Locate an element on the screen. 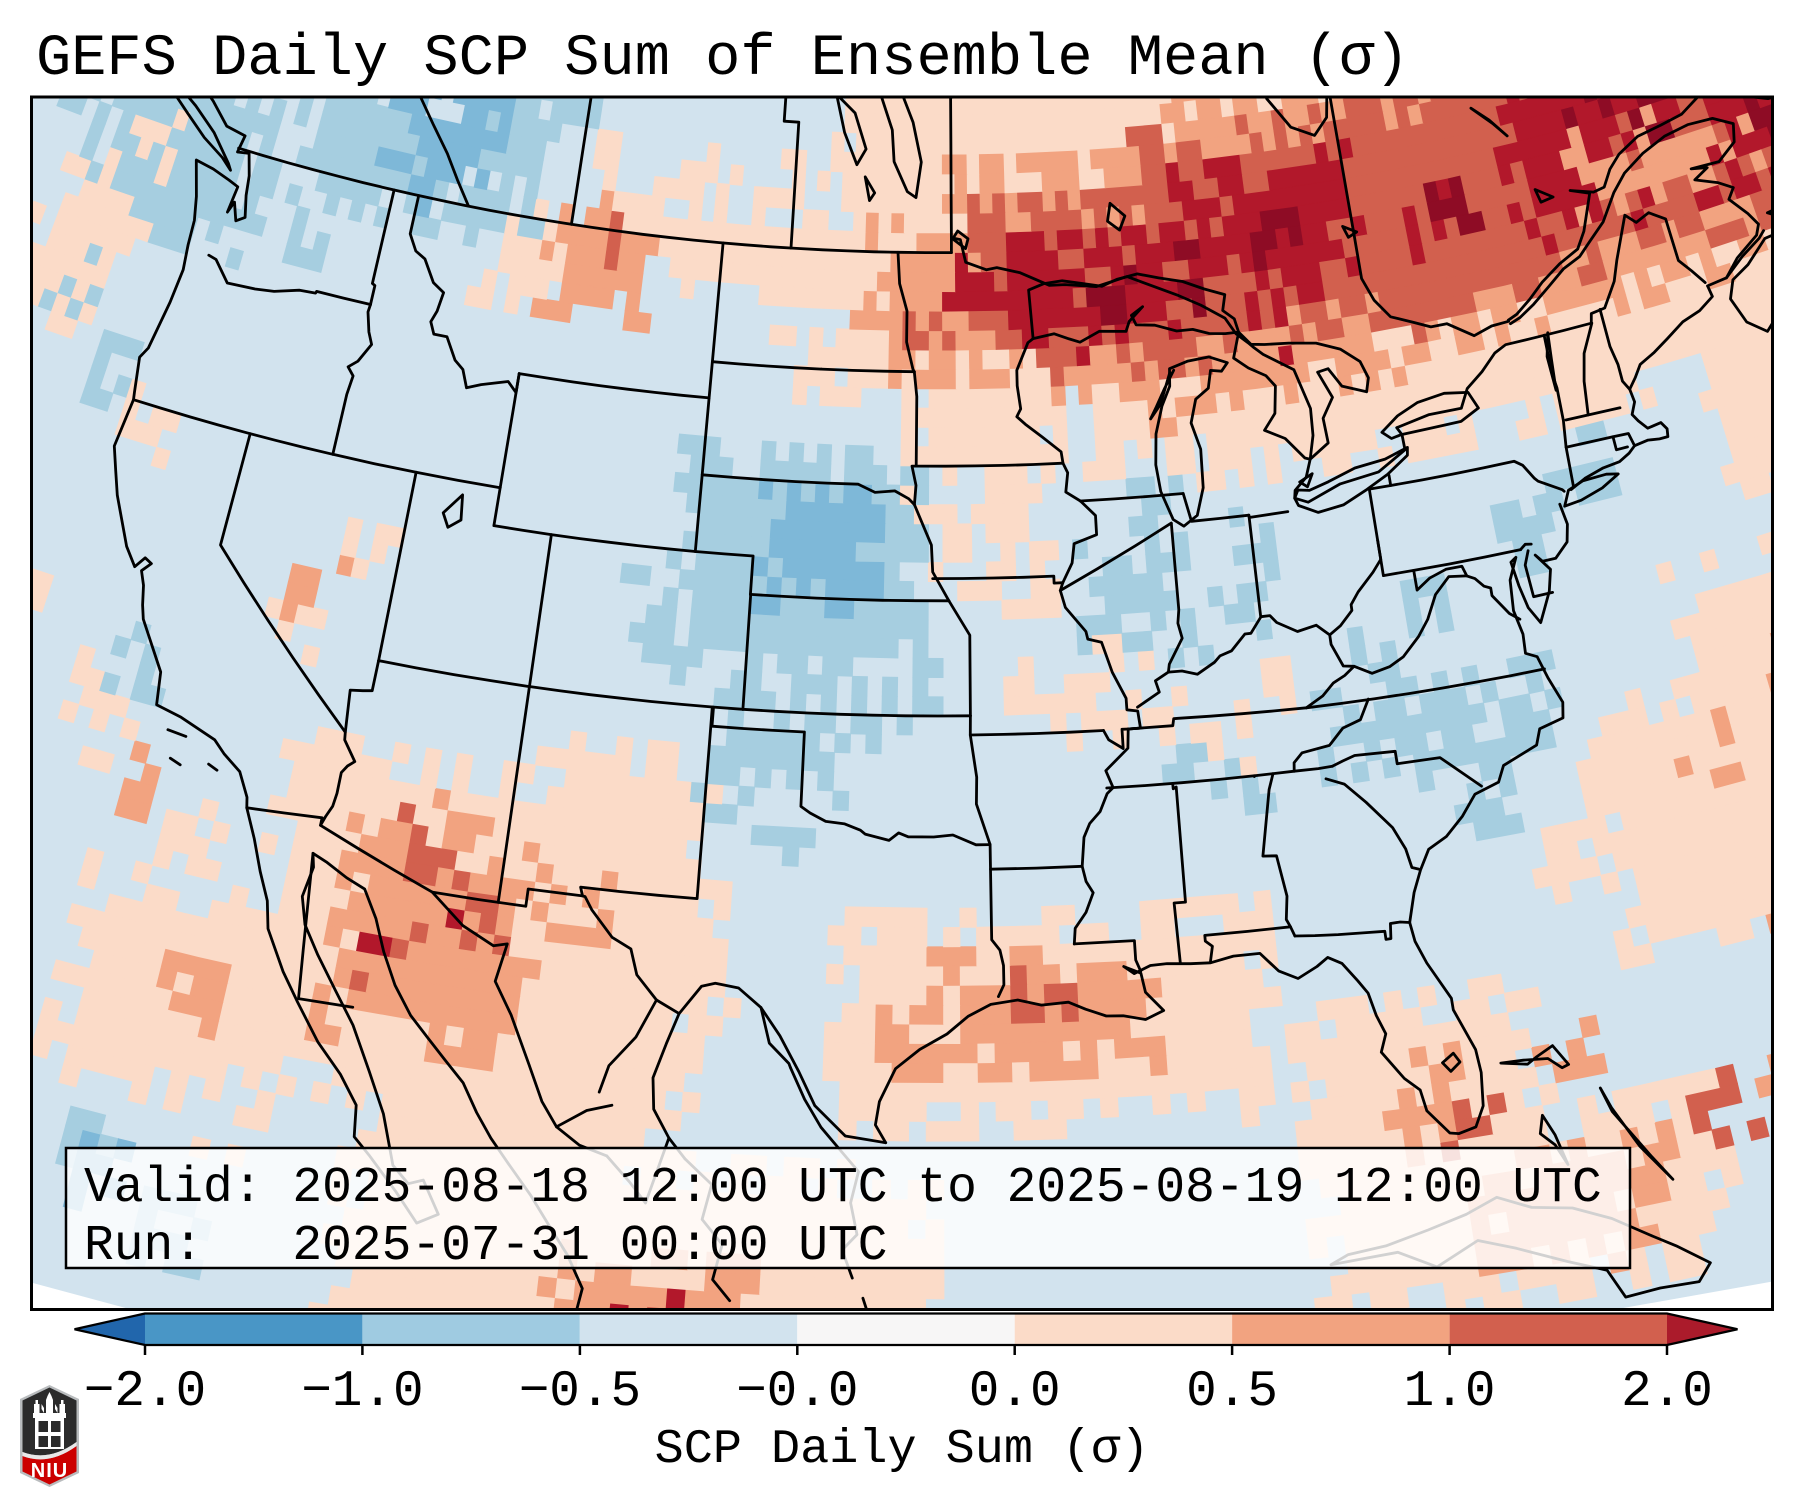 The height and width of the screenshot is (1506, 1803). svg-text:GEFS Daily SCP Sum of Ensemble: GEFS Daily SCP Sum of Ensemble Mean (σ) is located at coordinates (723, 58).